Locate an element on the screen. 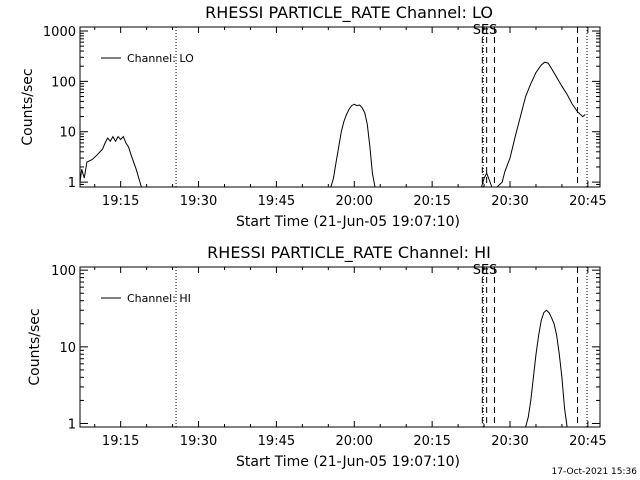 The width and height of the screenshot is (640, 480). x-tick-label-lo: 20:00 is located at coordinates (354, 201).